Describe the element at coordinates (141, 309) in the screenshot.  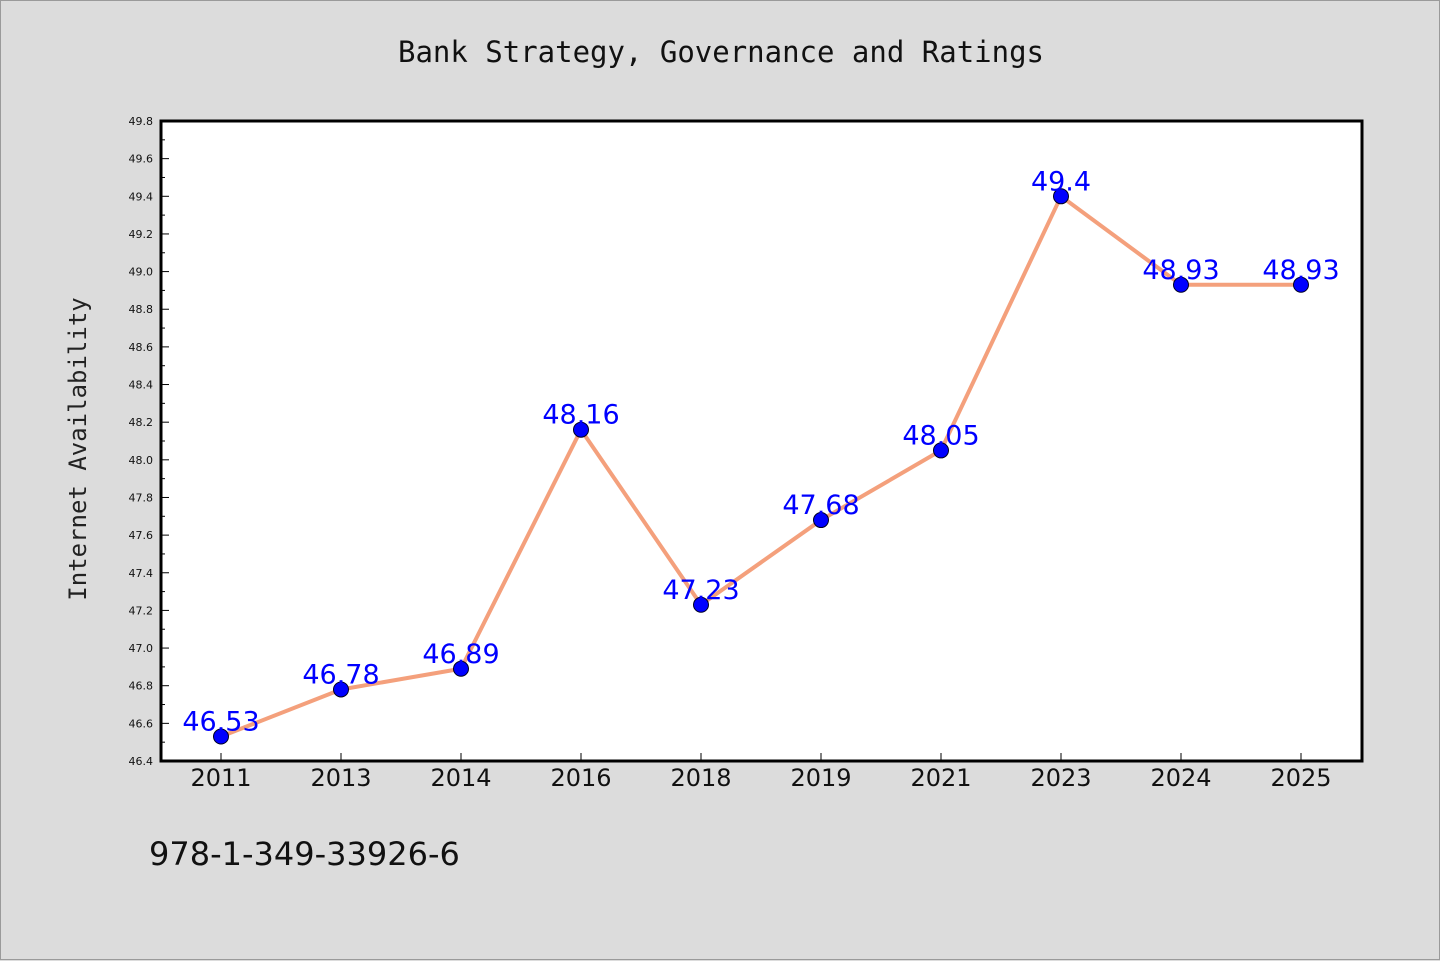
I see `y-tick-label: 48.8` at that location.